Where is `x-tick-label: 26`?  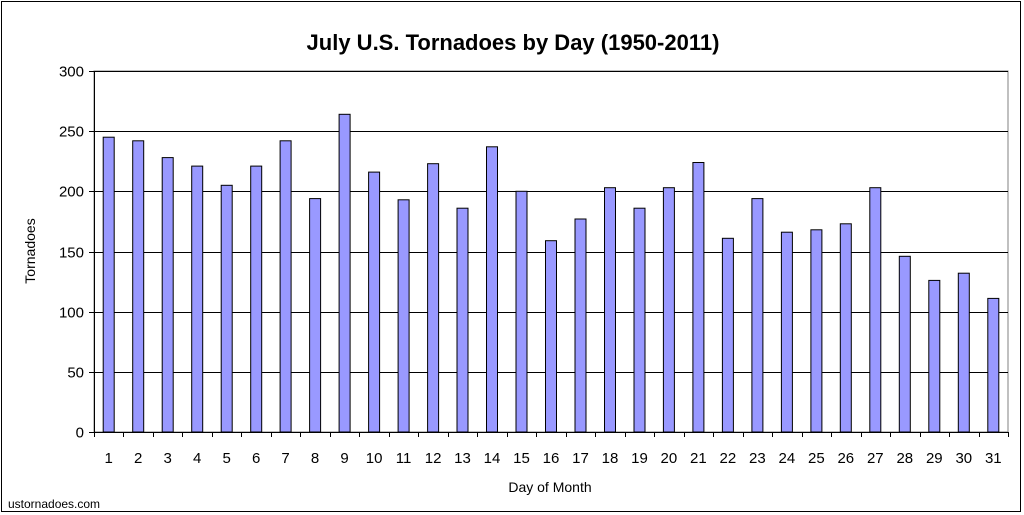 x-tick-label: 26 is located at coordinates (845, 458).